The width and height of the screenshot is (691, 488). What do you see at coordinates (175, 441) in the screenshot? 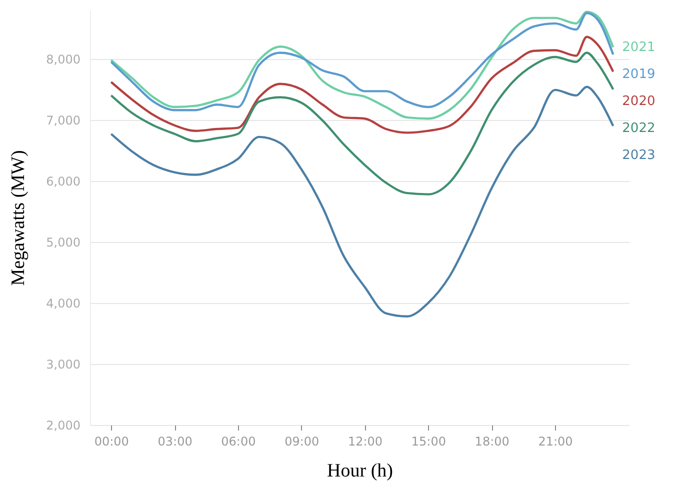
I see `x-tick-label: 03:00` at bounding box center [175, 441].